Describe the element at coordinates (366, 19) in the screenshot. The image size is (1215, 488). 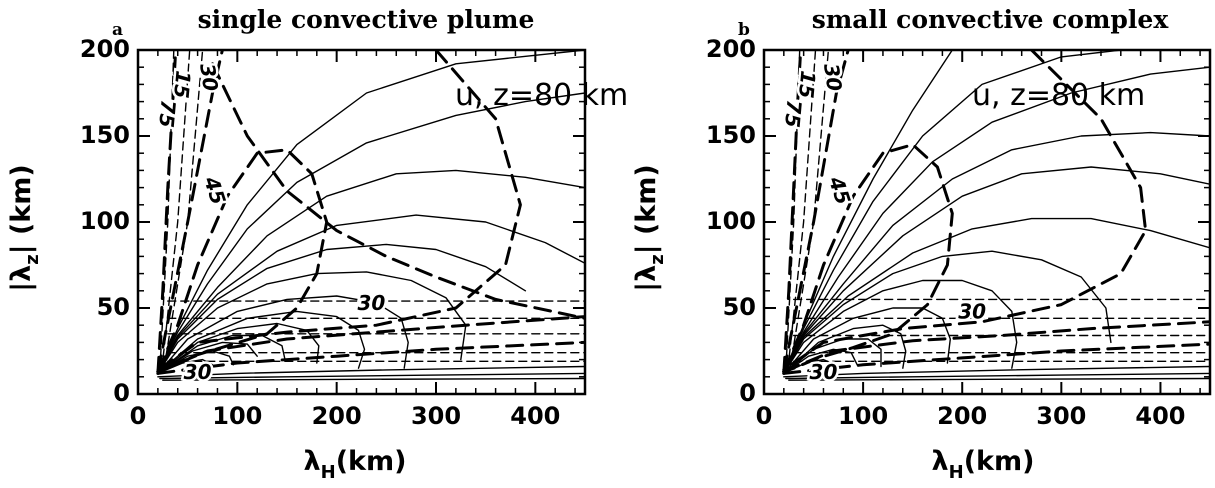
I see `chart-title-a: single convective plume` at that location.